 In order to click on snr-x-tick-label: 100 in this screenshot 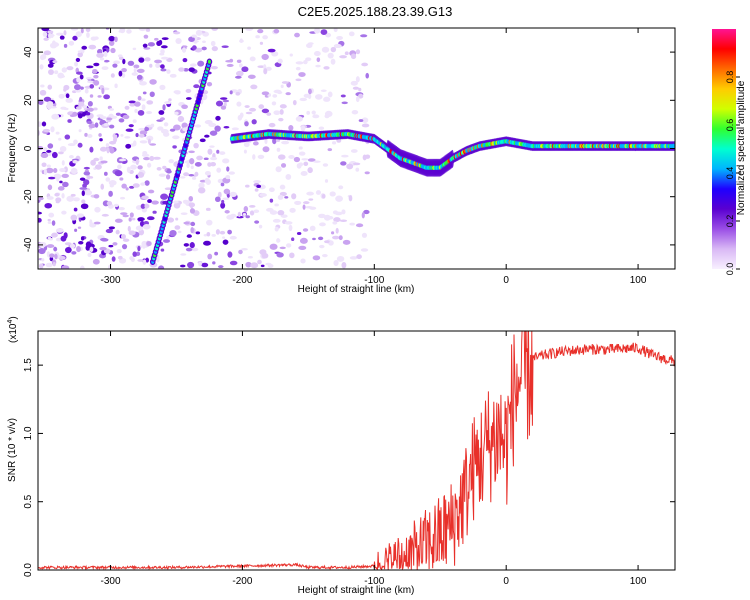, I will do `click(638, 581)`.